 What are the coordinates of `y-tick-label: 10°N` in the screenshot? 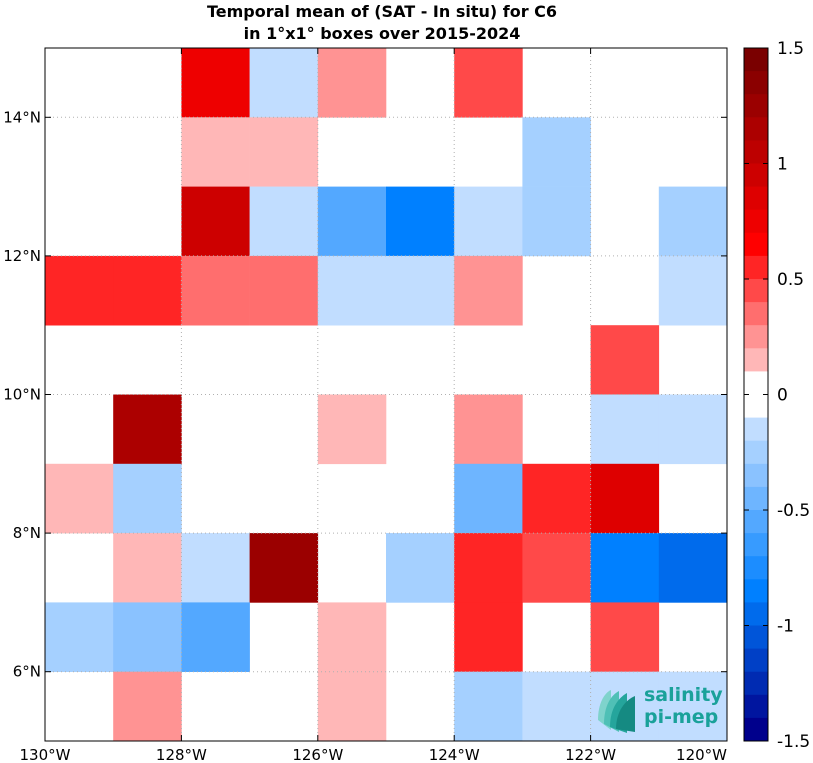 It's located at (22, 395).